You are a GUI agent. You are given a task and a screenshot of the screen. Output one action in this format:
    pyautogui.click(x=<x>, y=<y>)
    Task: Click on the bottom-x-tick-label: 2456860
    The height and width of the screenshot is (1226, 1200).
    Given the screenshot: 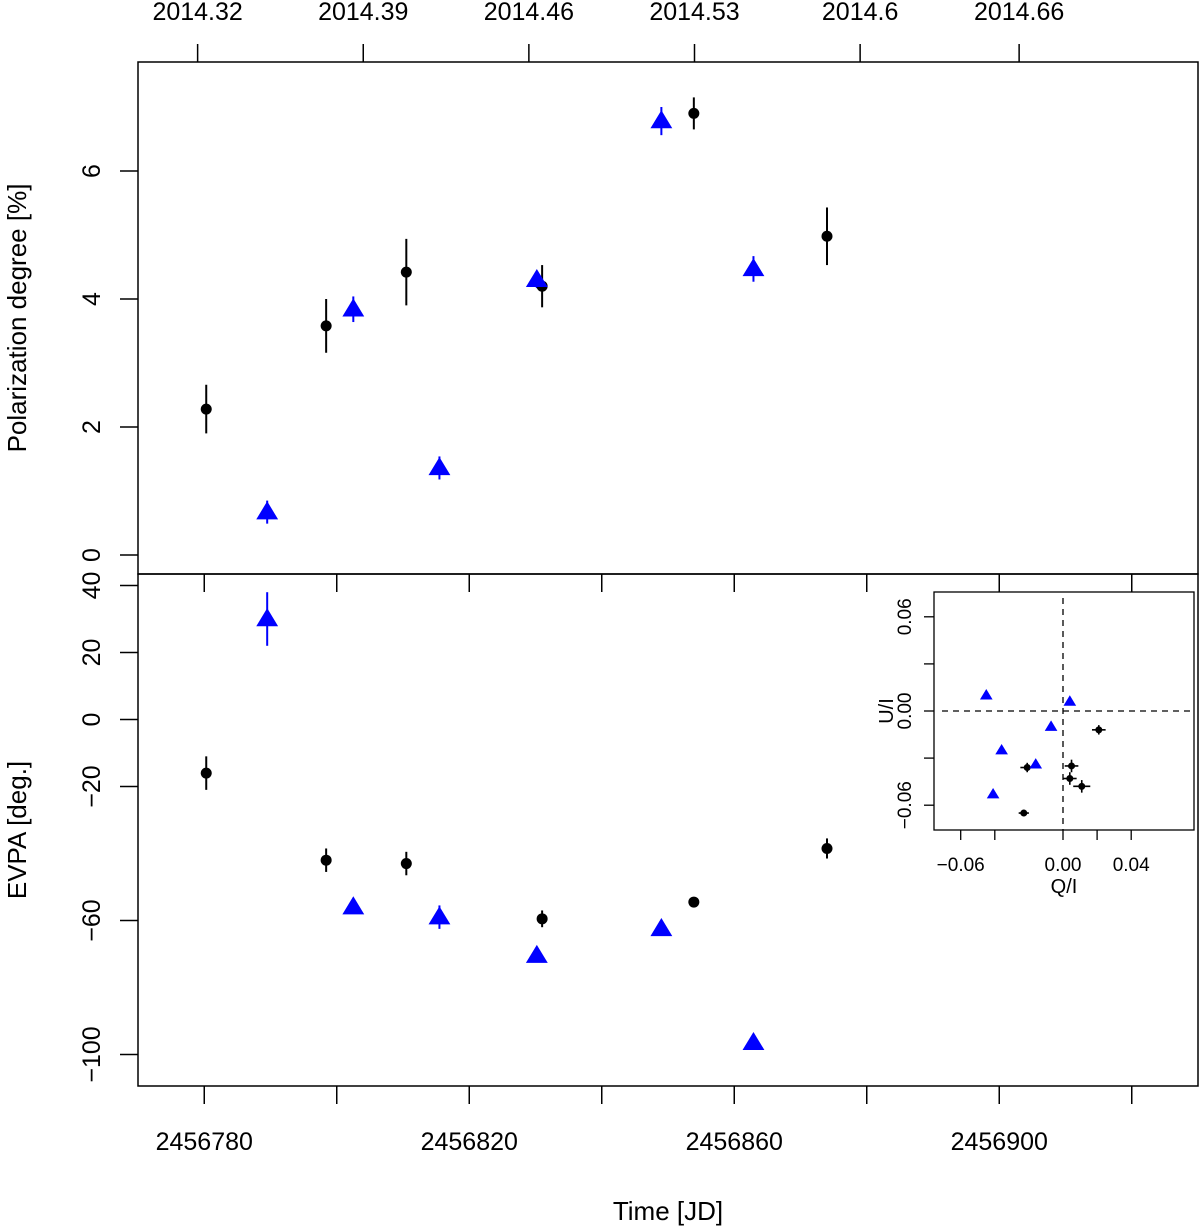 What is the action you would take?
    pyautogui.click(x=734, y=1142)
    